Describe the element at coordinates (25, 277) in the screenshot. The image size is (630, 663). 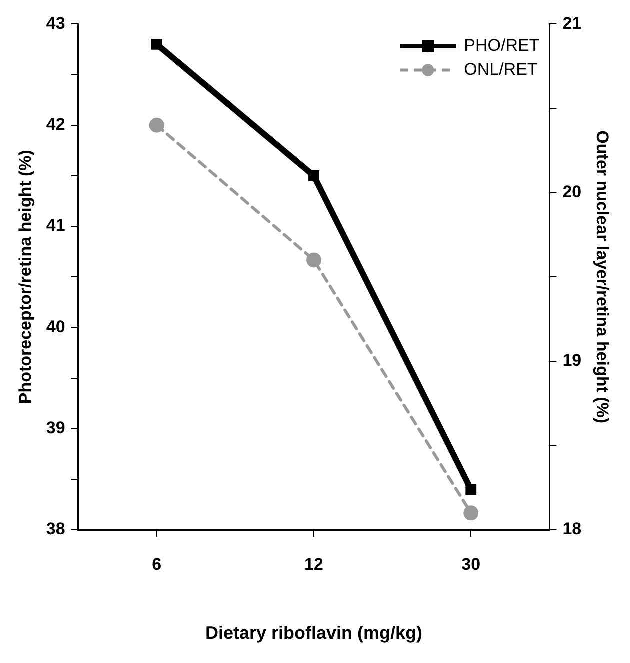
I see `y-axis-title: Photoreceptor/retina height (%)` at that location.